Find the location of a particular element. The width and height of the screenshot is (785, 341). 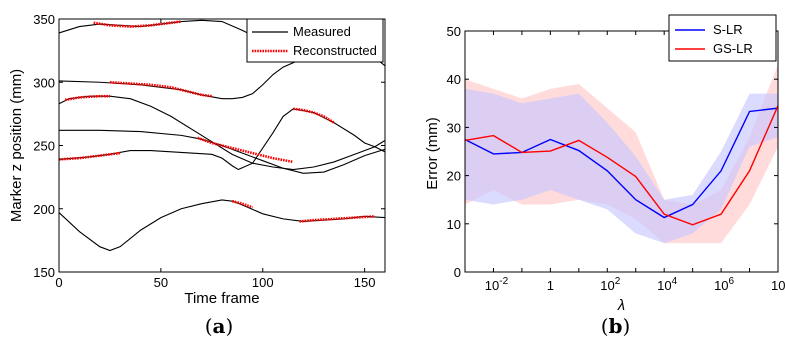

y-tick-label: 150 is located at coordinates (44, 272).